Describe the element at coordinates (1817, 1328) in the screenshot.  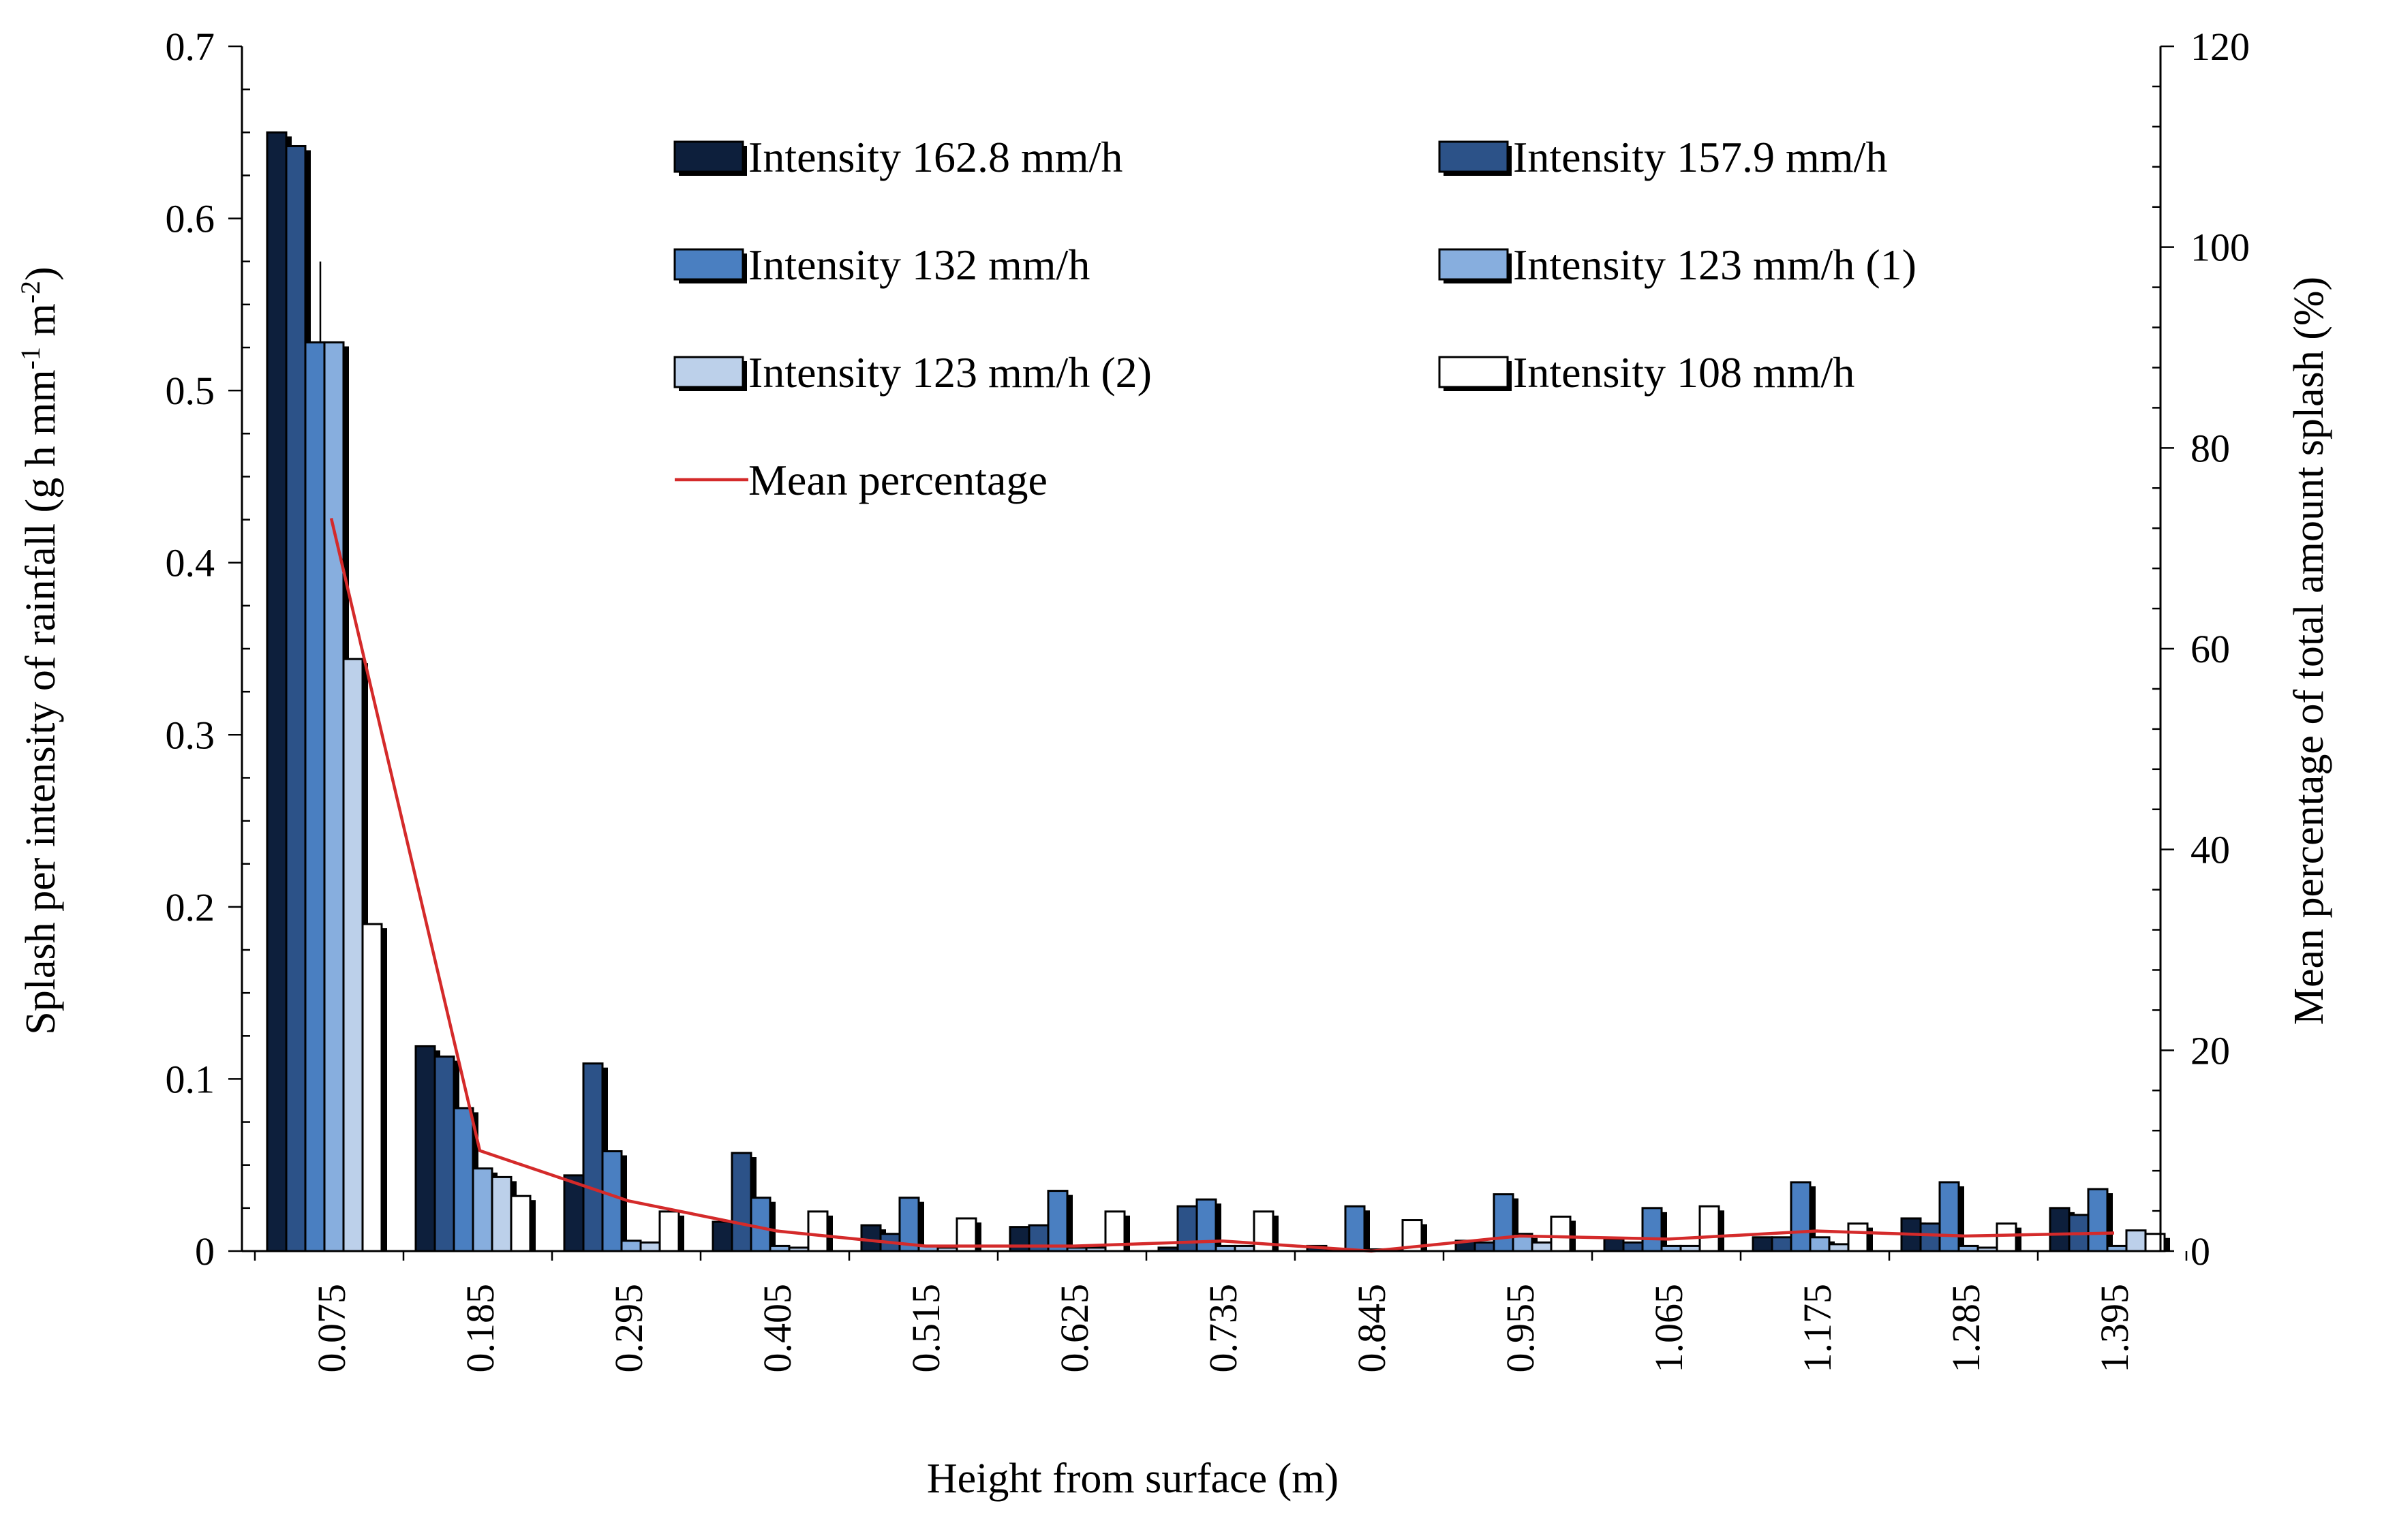
I see `x-tick-label: 1.175` at that location.